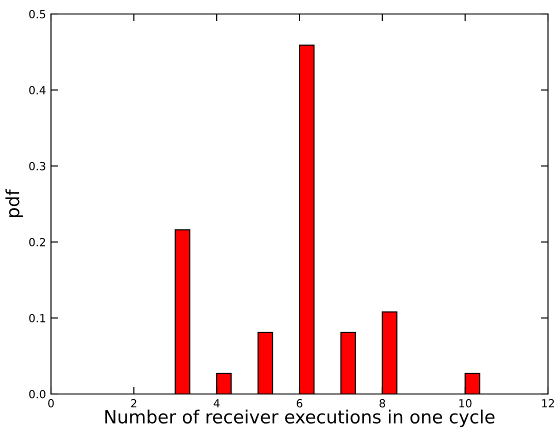 The image size is (559, 430). I want to click on x-tick-label: 0, so click(51, 403).